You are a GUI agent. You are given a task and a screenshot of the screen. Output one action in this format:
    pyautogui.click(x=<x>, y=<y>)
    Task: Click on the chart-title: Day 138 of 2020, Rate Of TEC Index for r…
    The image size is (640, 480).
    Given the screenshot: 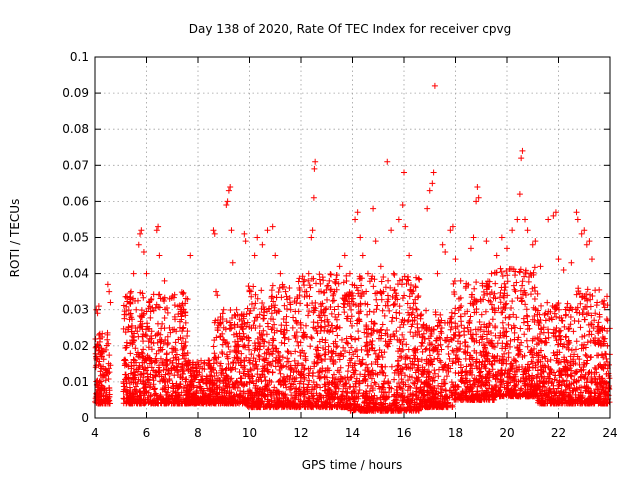 What is the action you would take?
    pyautogui.click(x=350, y=29)
    